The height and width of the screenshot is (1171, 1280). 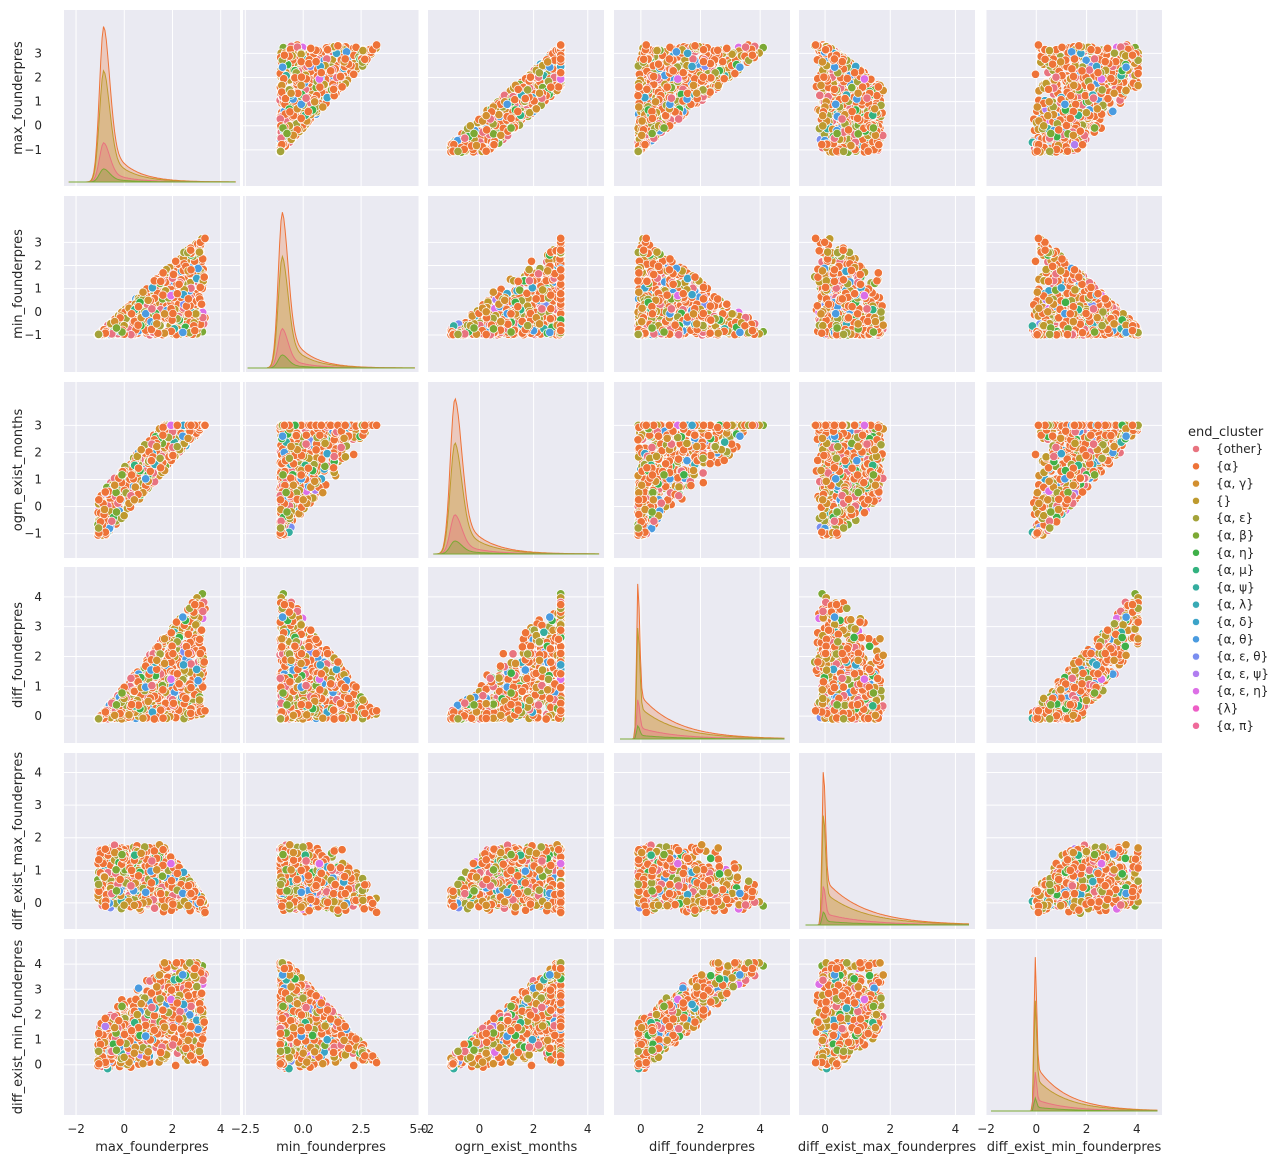 I want to click on panel-max_founderpres-vs-diff_founderpres, so click(x=702, y=98).